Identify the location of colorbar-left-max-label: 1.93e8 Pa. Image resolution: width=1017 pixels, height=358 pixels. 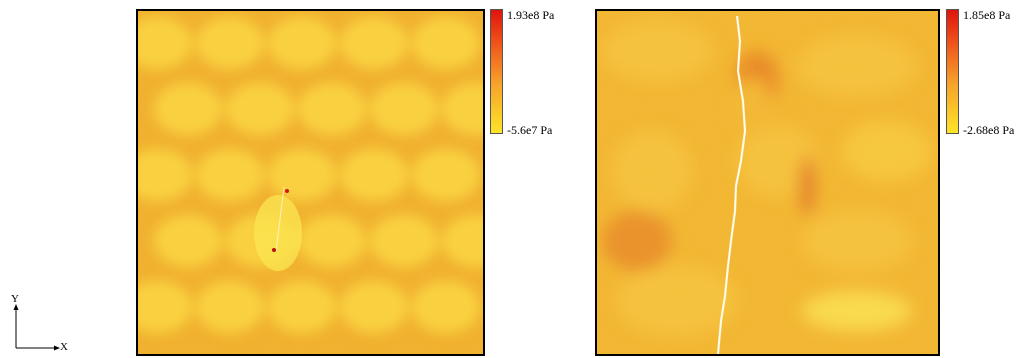
(531, 15).